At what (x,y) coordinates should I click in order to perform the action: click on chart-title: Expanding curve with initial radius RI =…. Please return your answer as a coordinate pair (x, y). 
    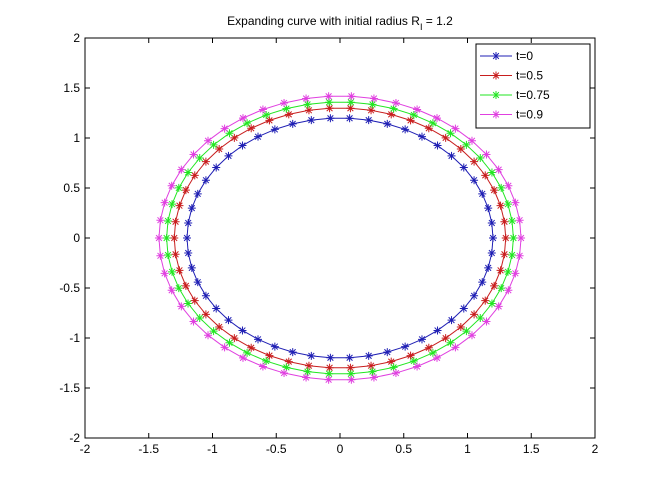
    Looking at the image, I should click on (340, 23).